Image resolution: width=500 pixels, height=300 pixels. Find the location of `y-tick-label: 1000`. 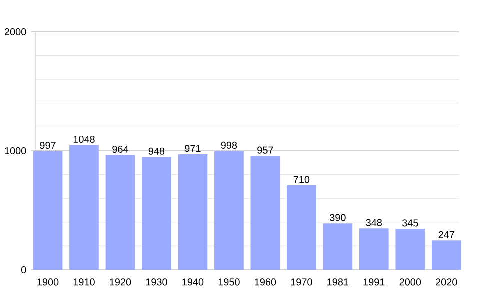

y-tick-label: 1000 is located at coordinates (15, 151).